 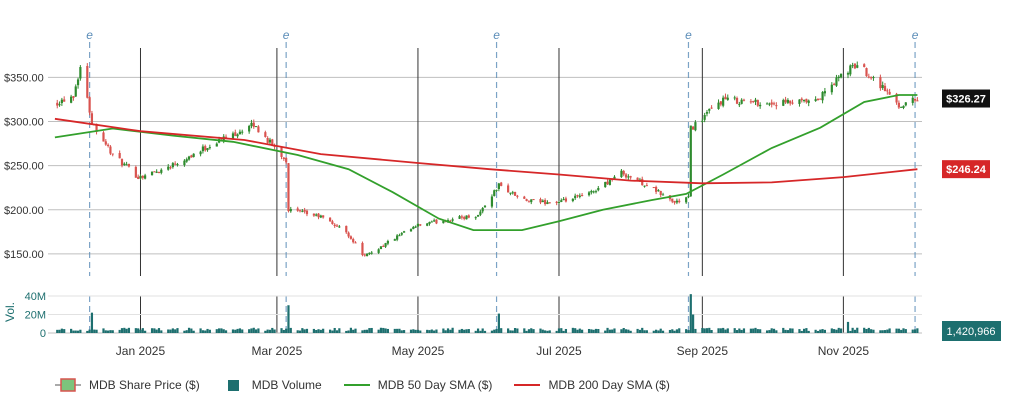 I want to click on candle-swatch-icon, so click(x=68, y=385).